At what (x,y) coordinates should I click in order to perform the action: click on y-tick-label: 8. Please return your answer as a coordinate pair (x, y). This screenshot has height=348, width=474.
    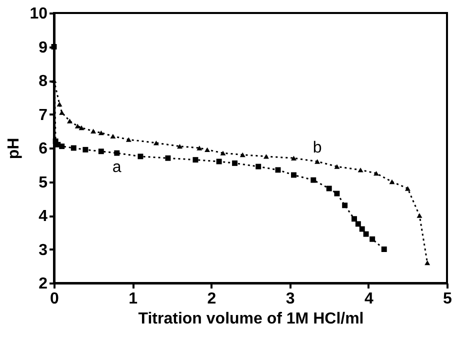
    Looking at the image, I should click on (43, 81).